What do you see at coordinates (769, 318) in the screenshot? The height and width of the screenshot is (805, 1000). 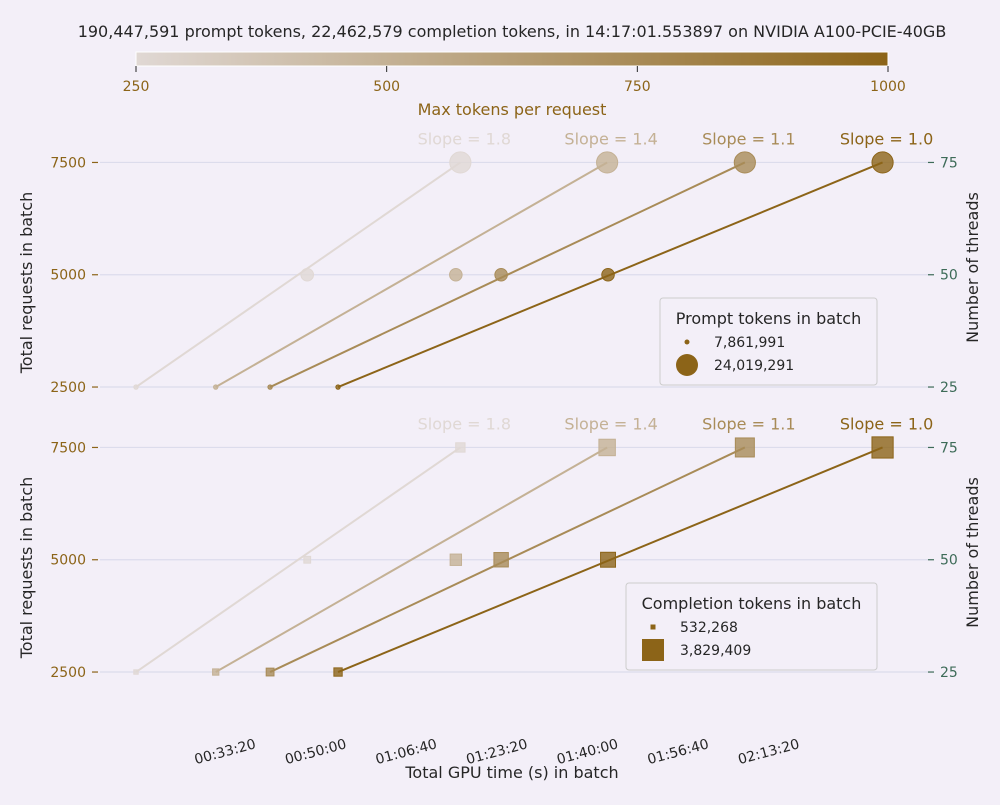 I see `legend-title: Prompt tokens in batch` at bounding box center [769, 318].